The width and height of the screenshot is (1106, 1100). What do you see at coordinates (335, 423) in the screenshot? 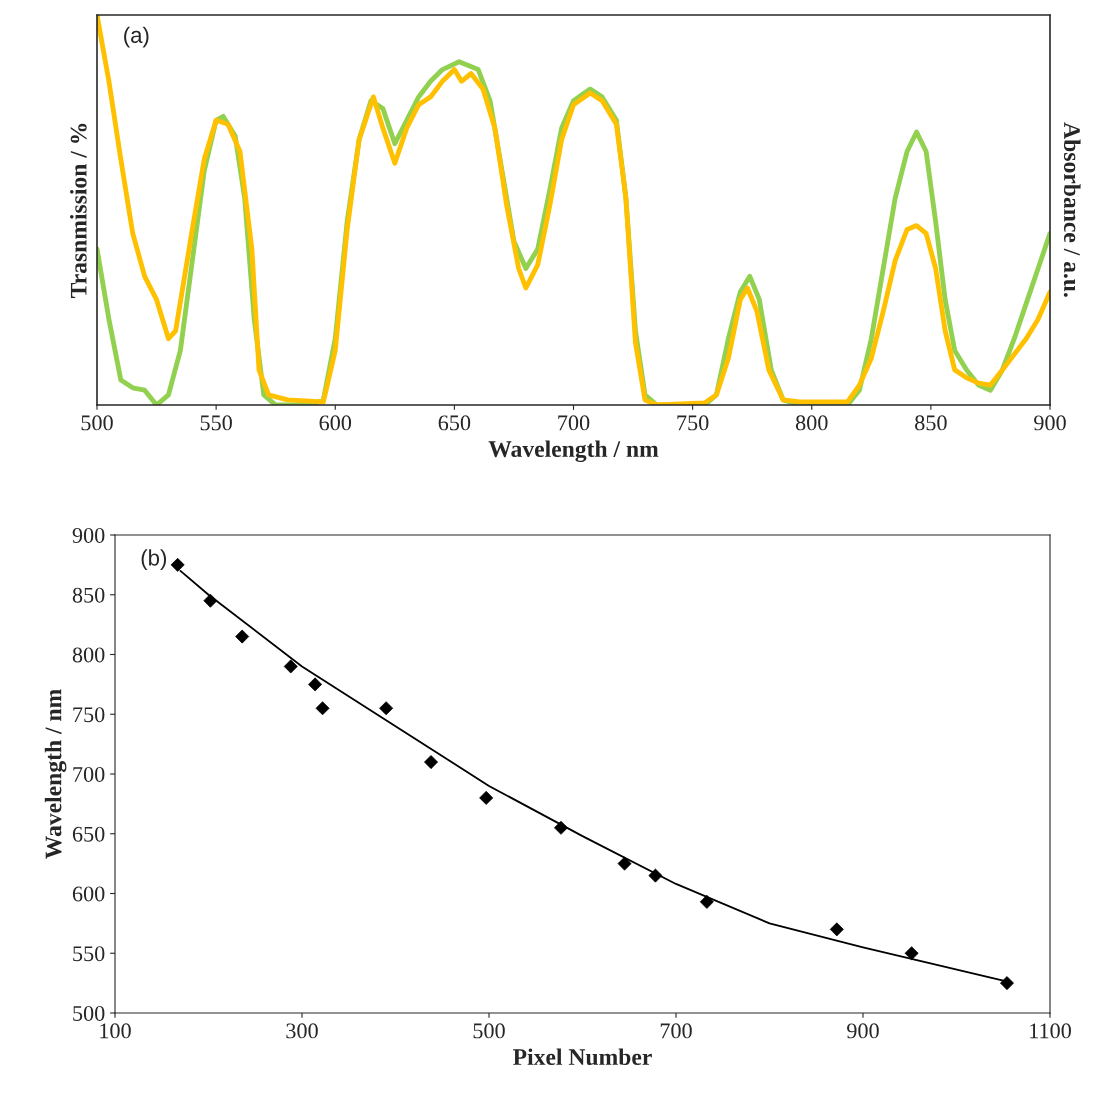
I see `x-tick-label: 600` at bounding box center [335, 423].